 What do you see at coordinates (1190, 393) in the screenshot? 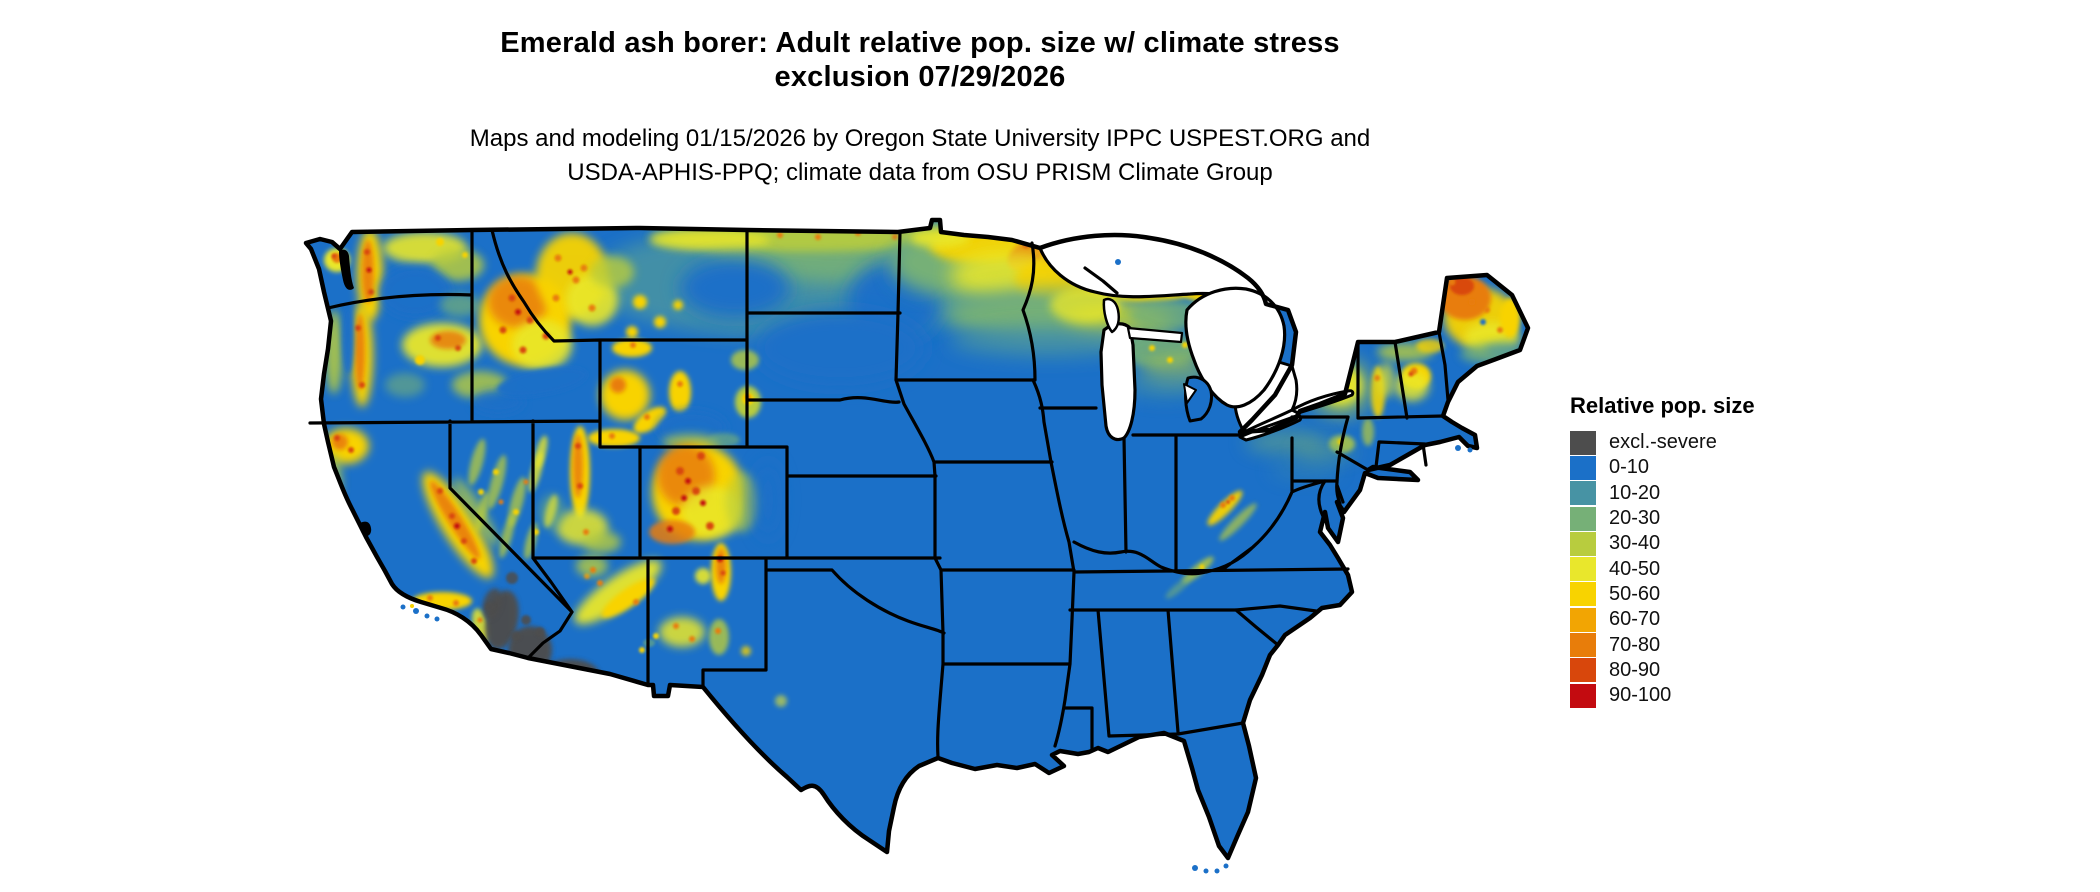
I see `saginaw-bay` at bounding box center [1190, 393].